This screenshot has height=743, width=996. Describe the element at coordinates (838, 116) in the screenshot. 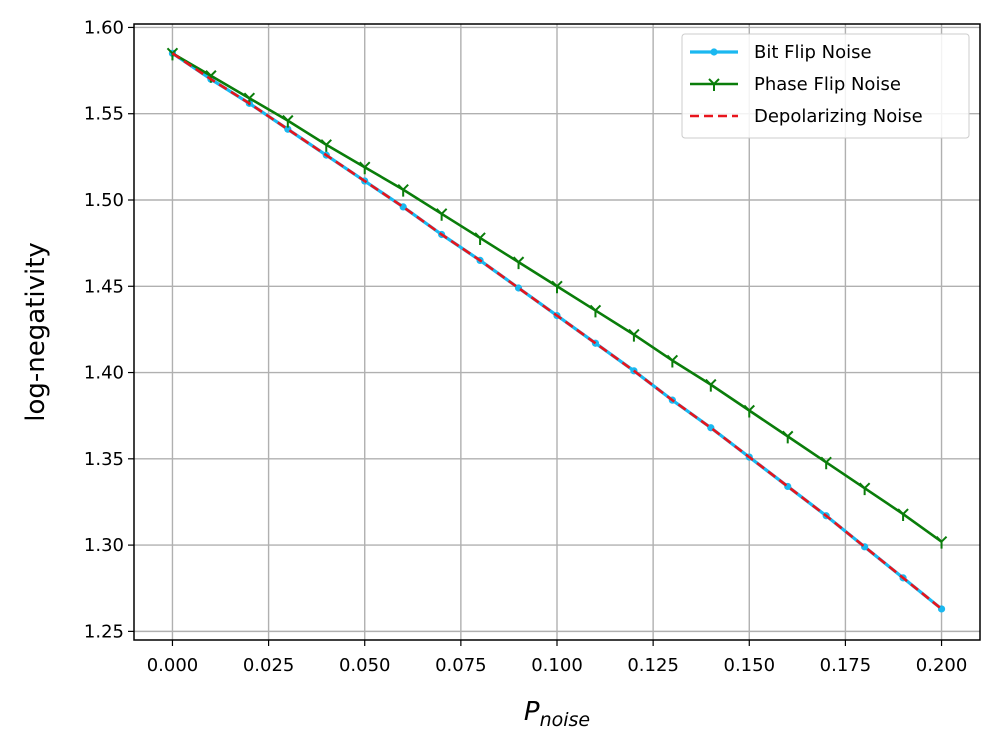

I see `legend-label: Depolarizing Noise` at that location.